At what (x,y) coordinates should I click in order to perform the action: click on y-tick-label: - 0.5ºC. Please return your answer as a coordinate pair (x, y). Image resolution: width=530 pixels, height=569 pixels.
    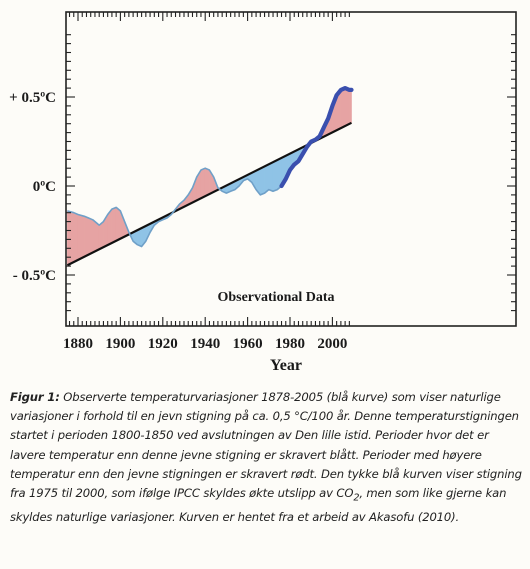
    Looking at the image, I should click on (34, 276).